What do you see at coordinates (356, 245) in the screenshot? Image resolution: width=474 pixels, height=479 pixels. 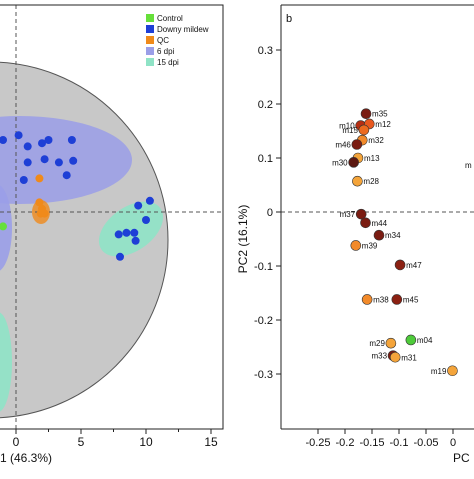 I see `point-m39` at bounding box center [356, 245].